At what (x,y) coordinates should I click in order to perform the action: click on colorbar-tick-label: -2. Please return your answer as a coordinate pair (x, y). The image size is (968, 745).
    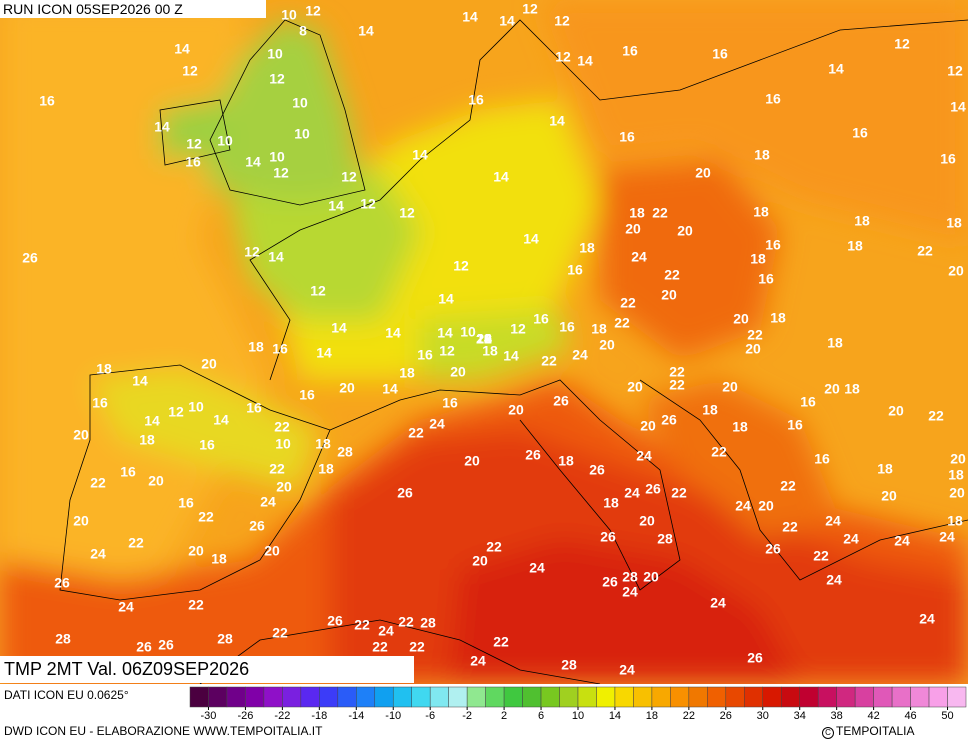
    Looking at the image, I should click on (467, 716).